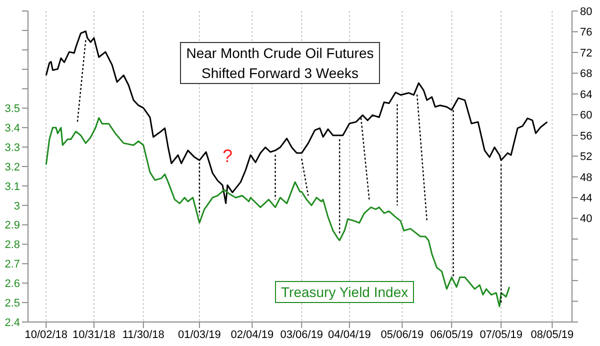  I want to click on y-tick-label: 3, so click(17, 206).